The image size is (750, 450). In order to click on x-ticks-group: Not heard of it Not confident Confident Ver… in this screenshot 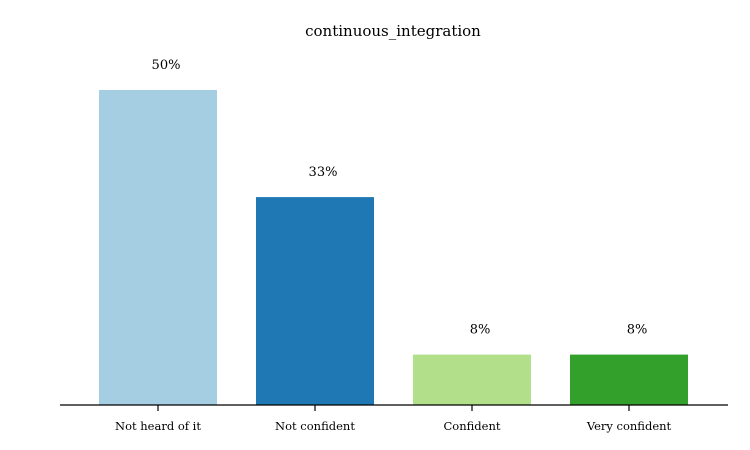, I will do `click(393, 419)`.